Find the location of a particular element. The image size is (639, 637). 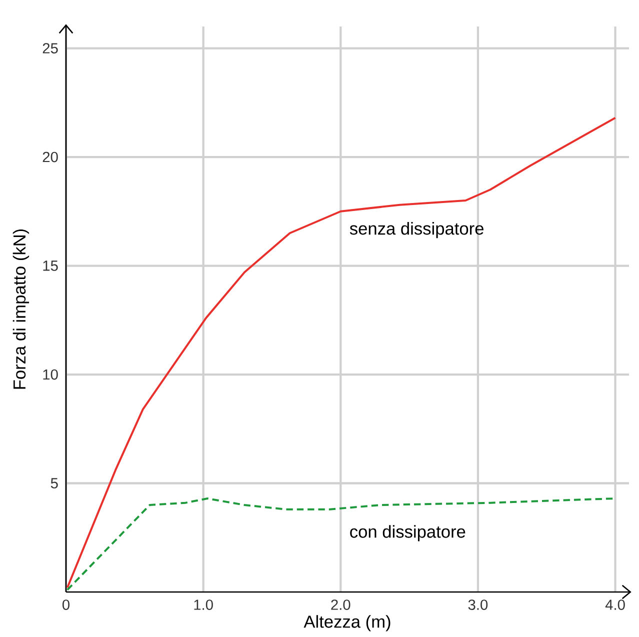

x-tick-label: 3.0 is located at coordinates (478, 605).